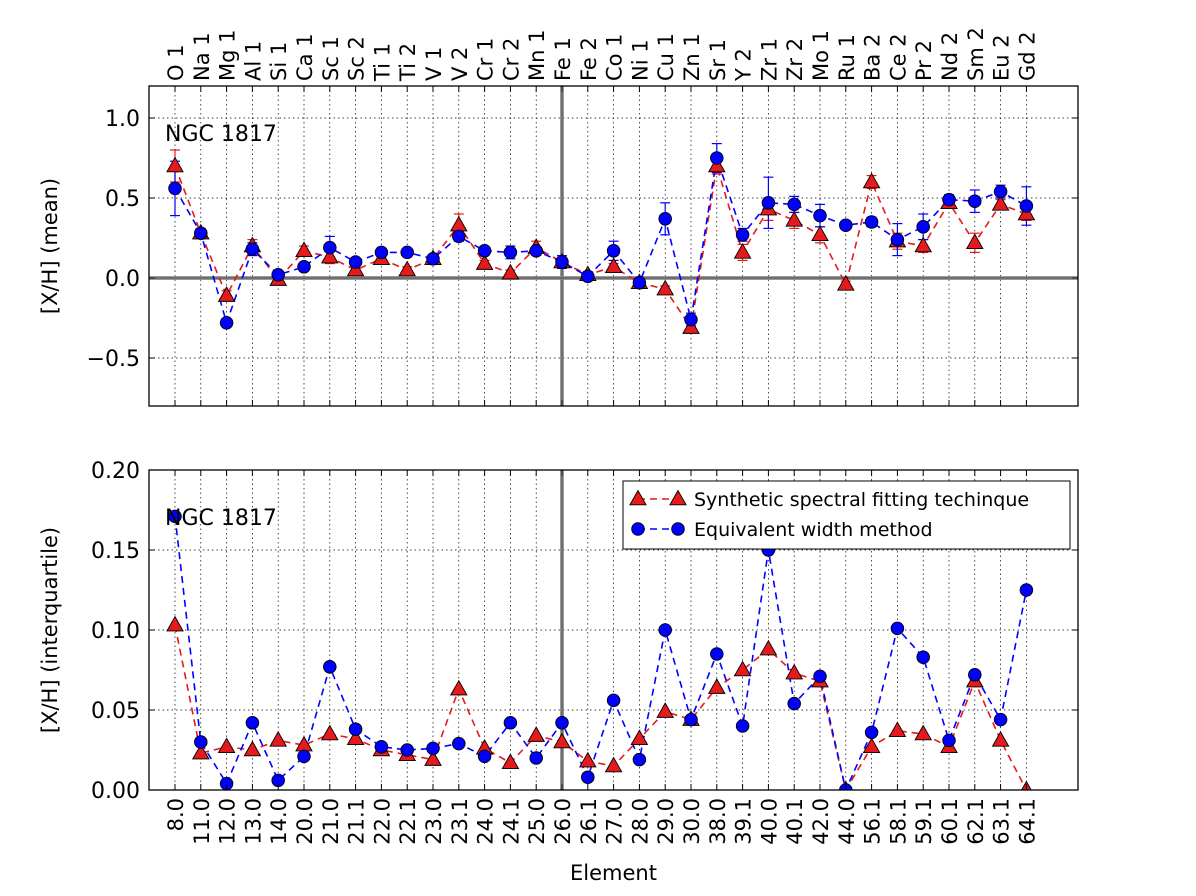 This screenshot has height=896, width=1196. What do you see at coordinates (873, 57) in the screenshot?
I see `top-element-label: Ba 2` at bounding box center [873, 57].